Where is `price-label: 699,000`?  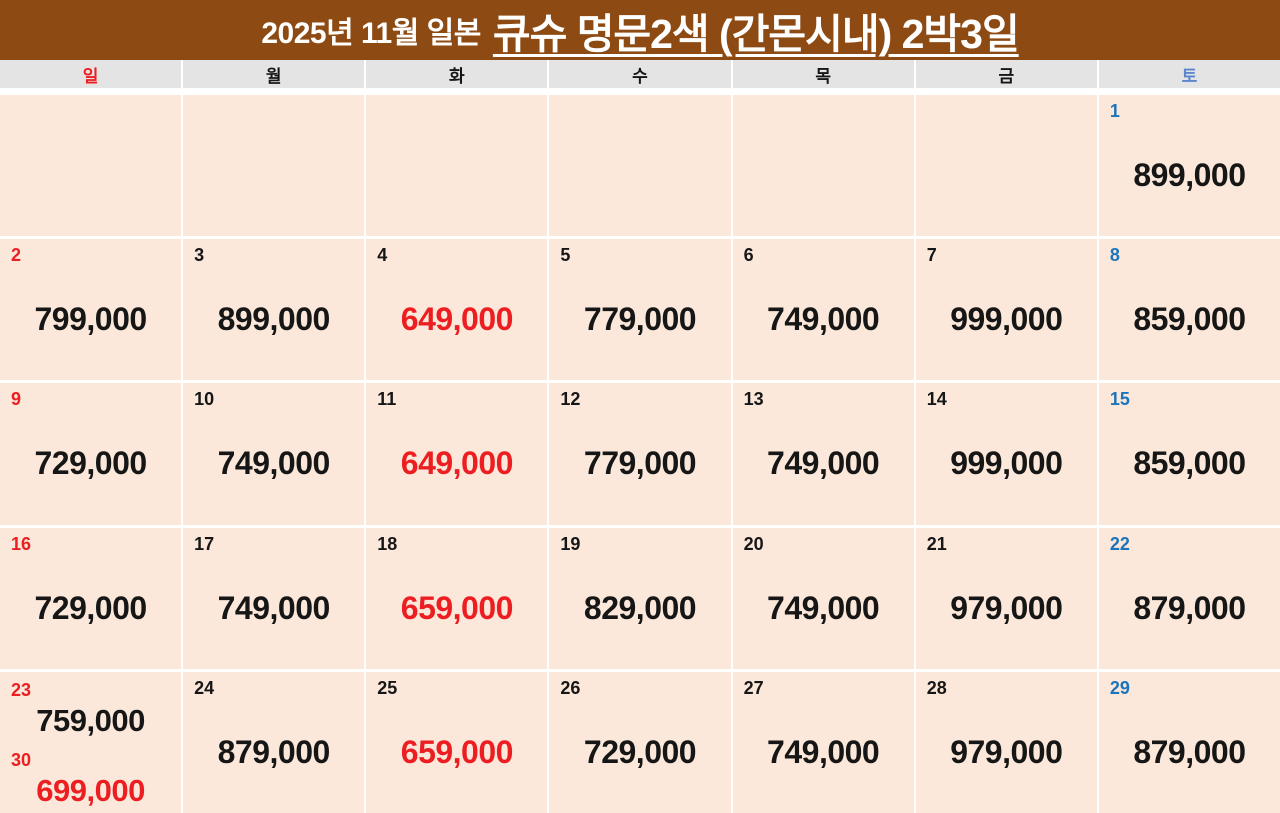 price-label: 699,000 is located at coordinates (90, 791).